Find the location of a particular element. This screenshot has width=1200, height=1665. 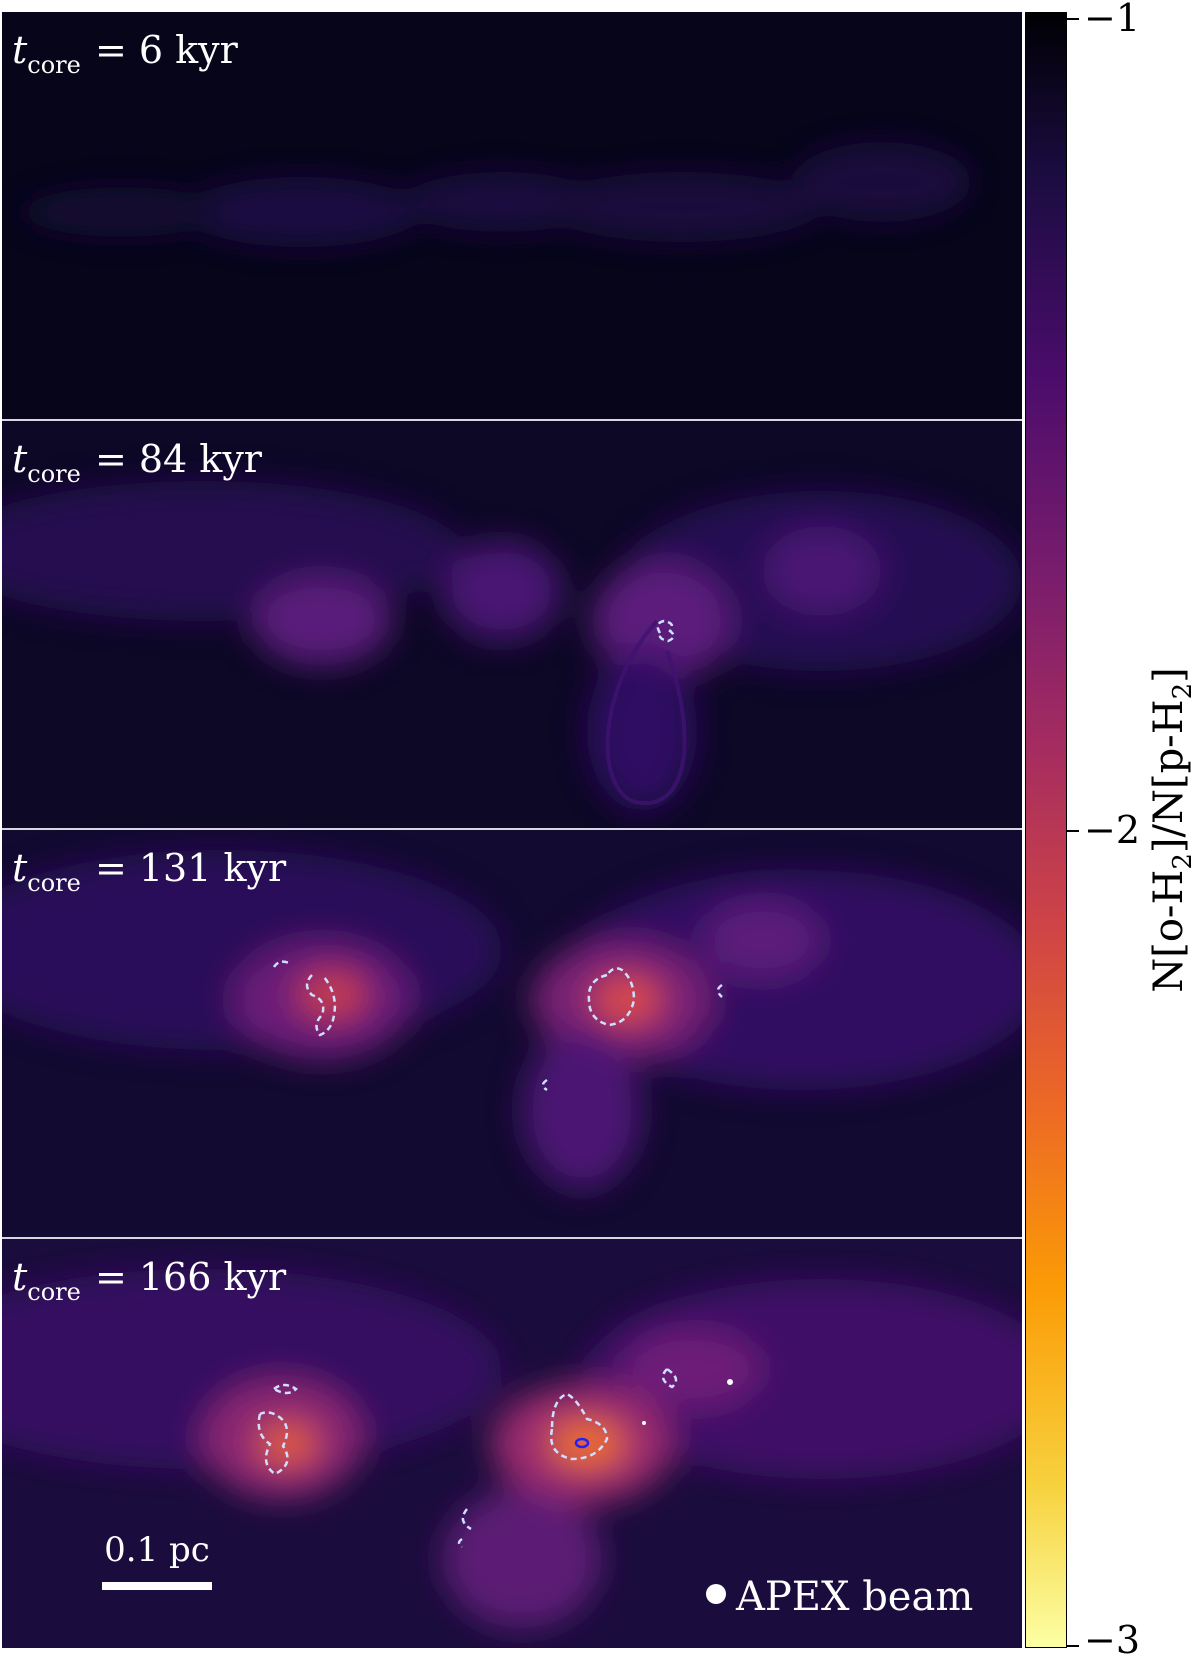

time-label: tcore = 131 kyr is located at coordinates (149, 871).